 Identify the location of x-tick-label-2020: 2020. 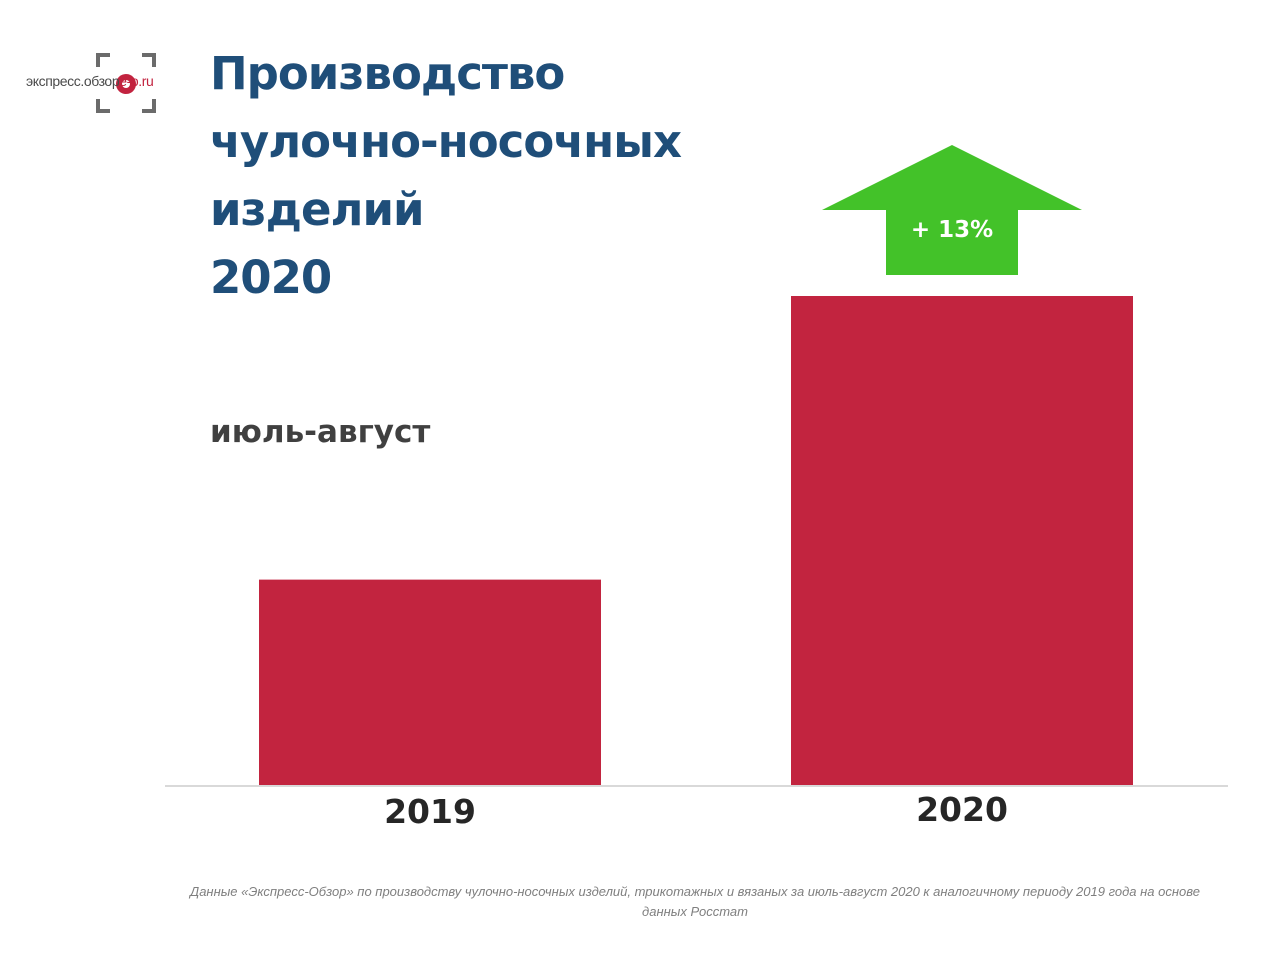
(962, 809).